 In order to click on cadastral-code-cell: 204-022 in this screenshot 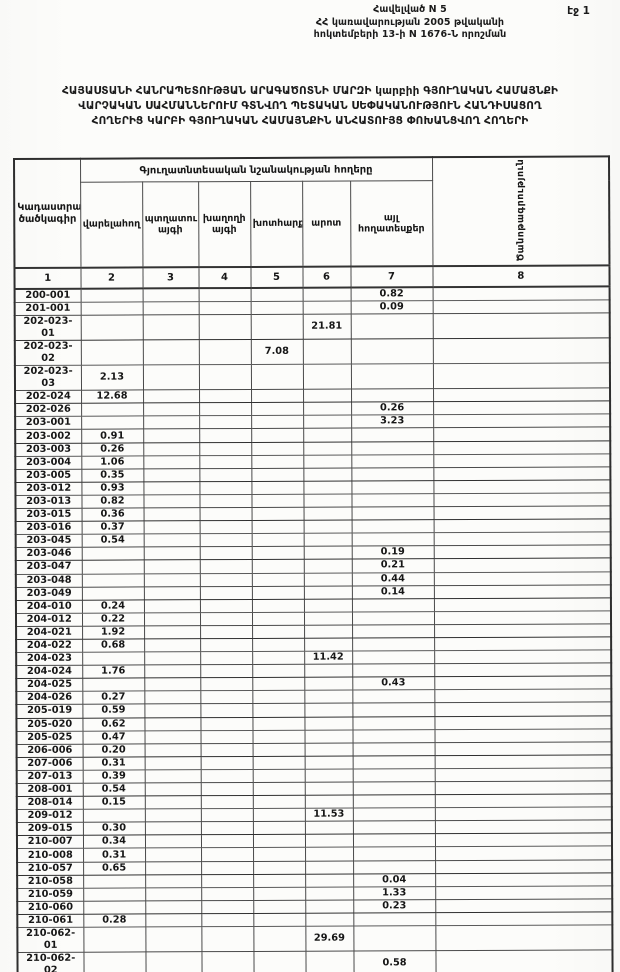, I will do `click(49, 646)`.